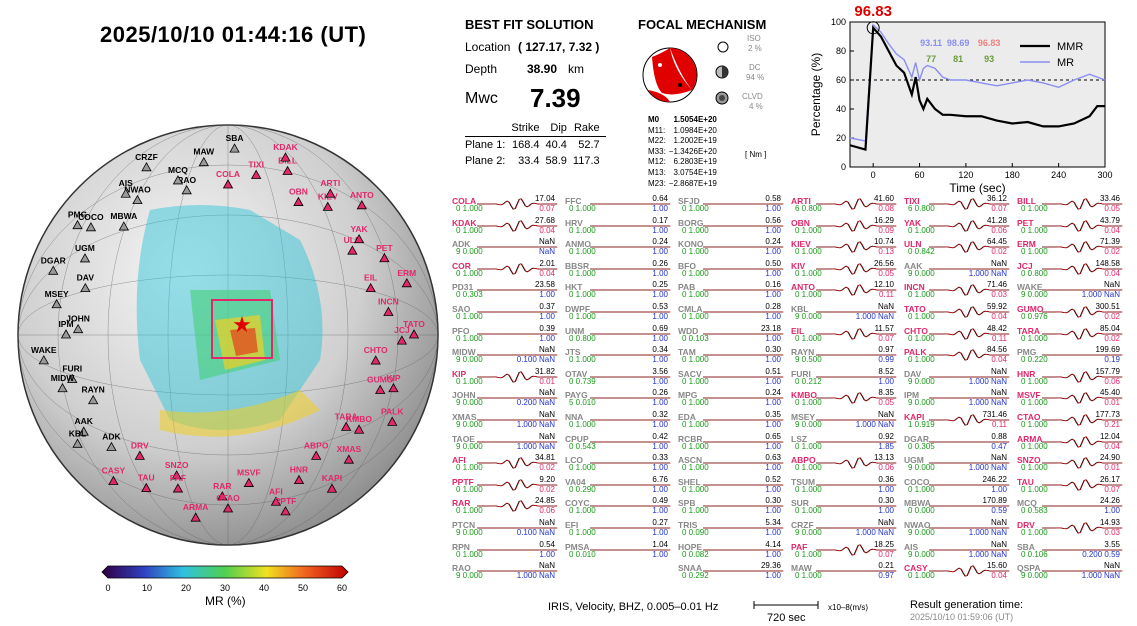  Describe the element at coordinates (123, 216) in the screenshot. I see `station-label: MBWA` at that location.